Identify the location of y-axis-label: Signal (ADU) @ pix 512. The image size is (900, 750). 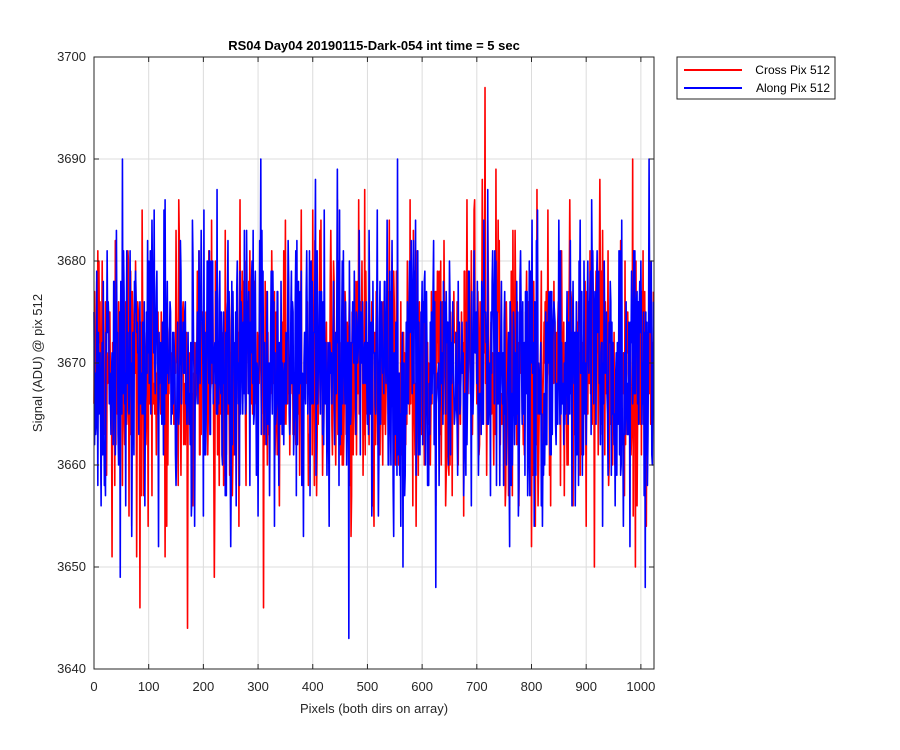
(37, 363).